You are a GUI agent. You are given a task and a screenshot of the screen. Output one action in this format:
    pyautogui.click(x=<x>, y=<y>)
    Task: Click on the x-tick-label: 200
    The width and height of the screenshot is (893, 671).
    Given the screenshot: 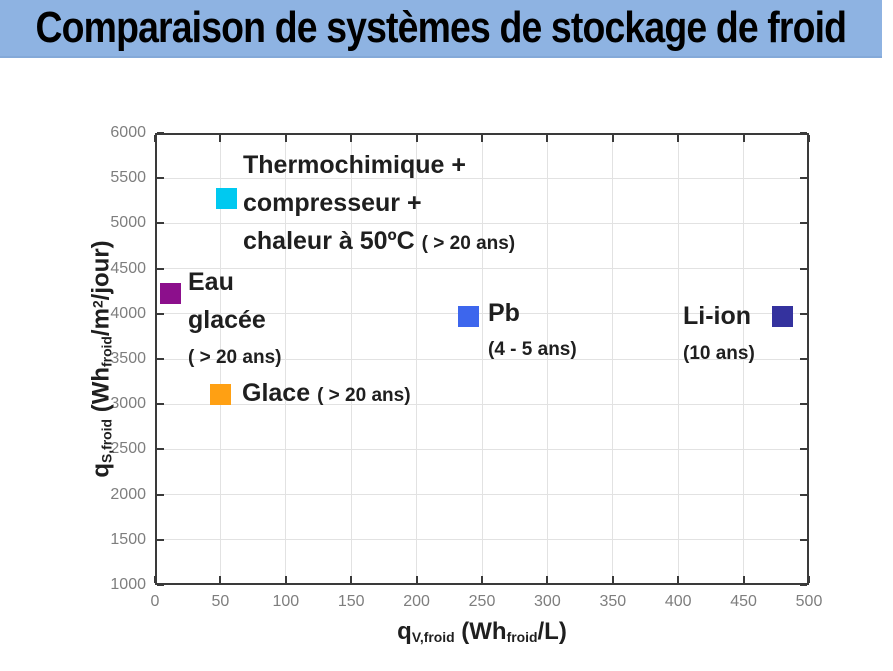 What is the action you would take?
    pyautogui.click(x=416, y=601)
    